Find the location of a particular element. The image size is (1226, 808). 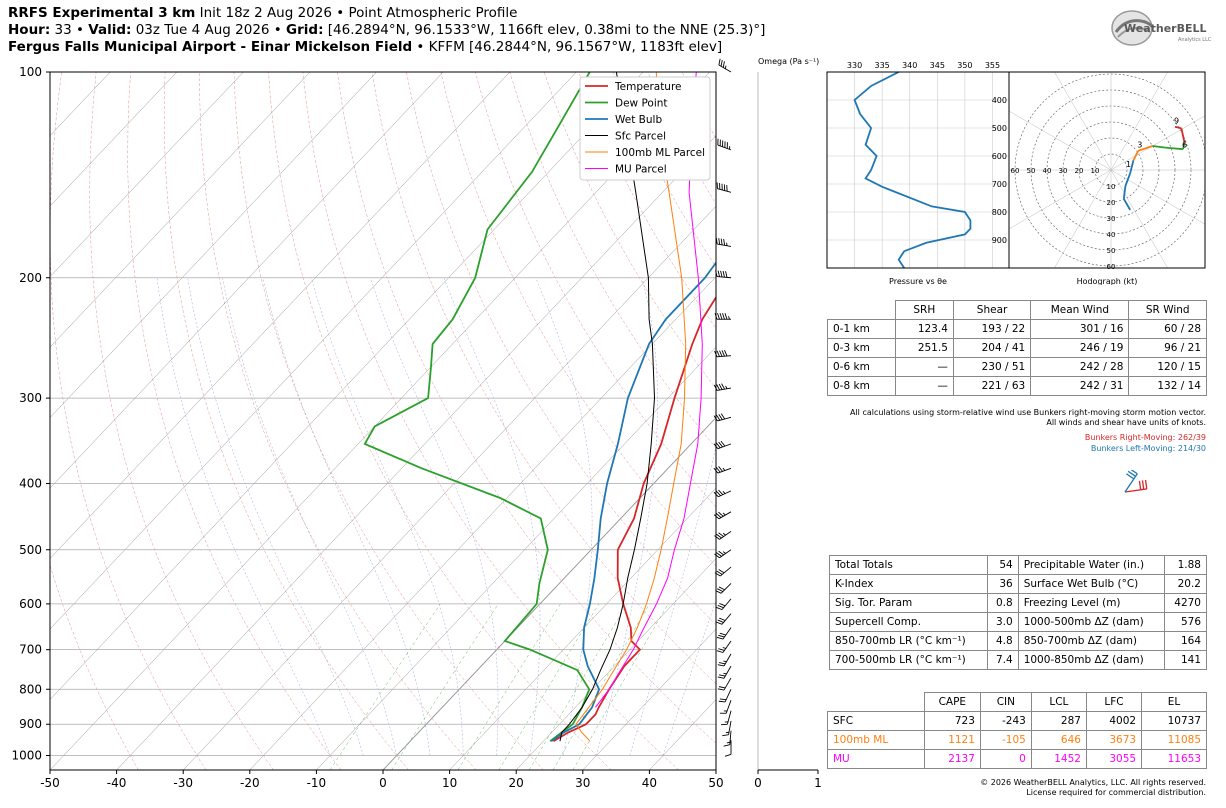

shear-note-2: All winds and shear have units of knots. is located at coordinates (1126, 422).